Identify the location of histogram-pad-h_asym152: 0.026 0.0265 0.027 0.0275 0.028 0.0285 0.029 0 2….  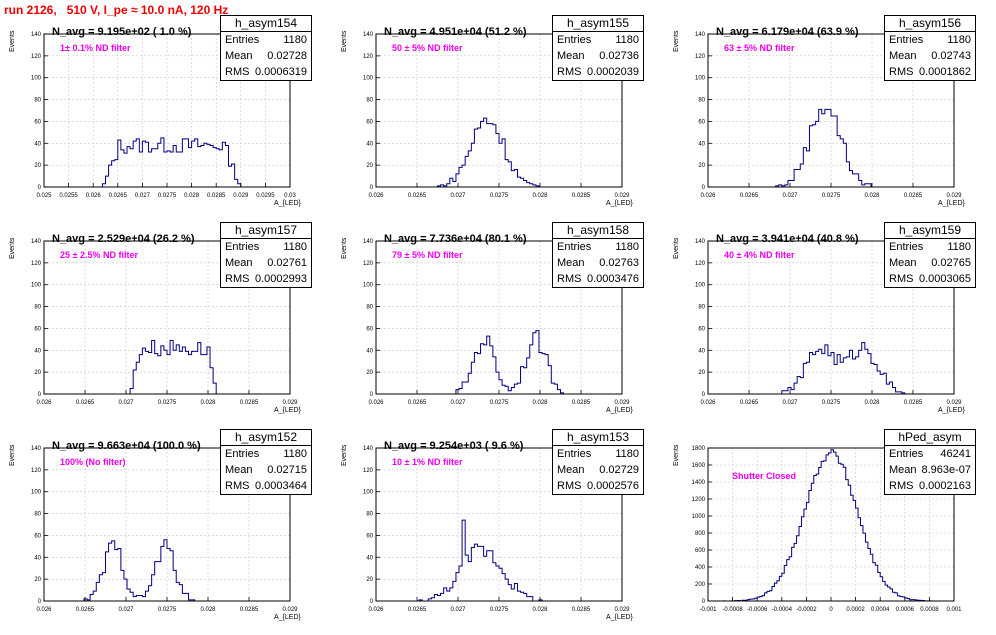
(166, 531).